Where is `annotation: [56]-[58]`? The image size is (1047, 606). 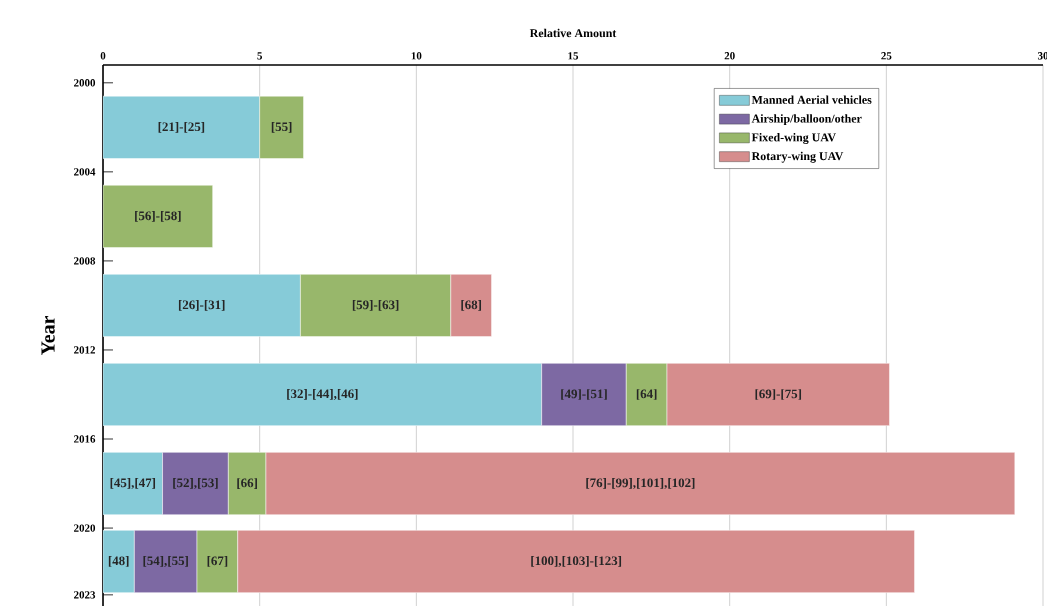
annotation: [56]-[58] is located at coordinates (158, 216).